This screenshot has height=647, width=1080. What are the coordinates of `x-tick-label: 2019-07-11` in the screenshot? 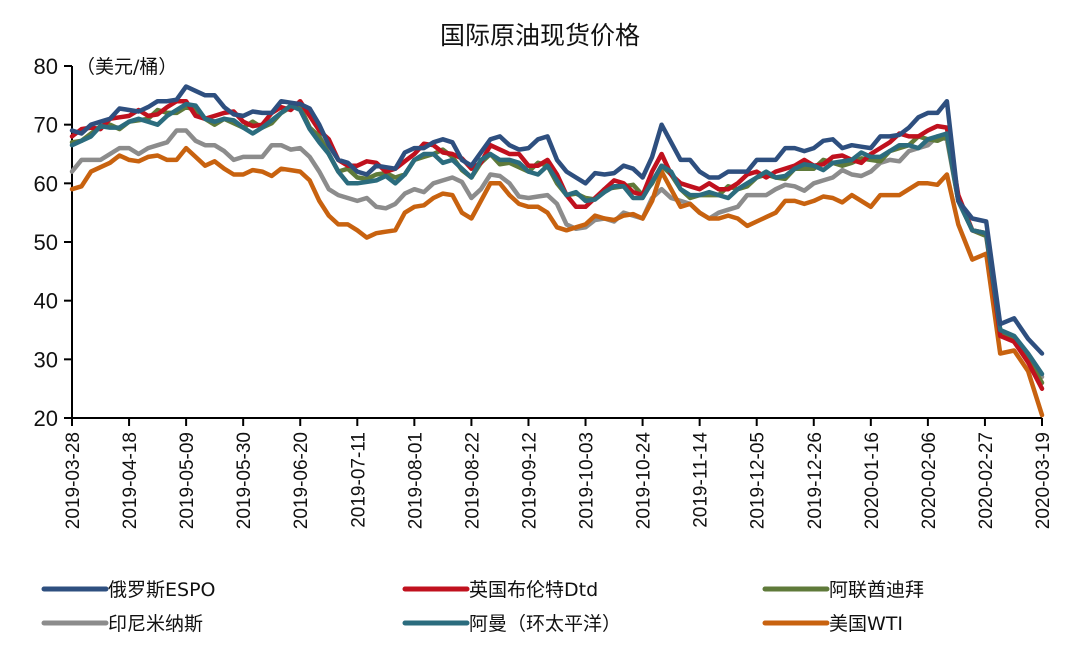 It's located at (358, 480).